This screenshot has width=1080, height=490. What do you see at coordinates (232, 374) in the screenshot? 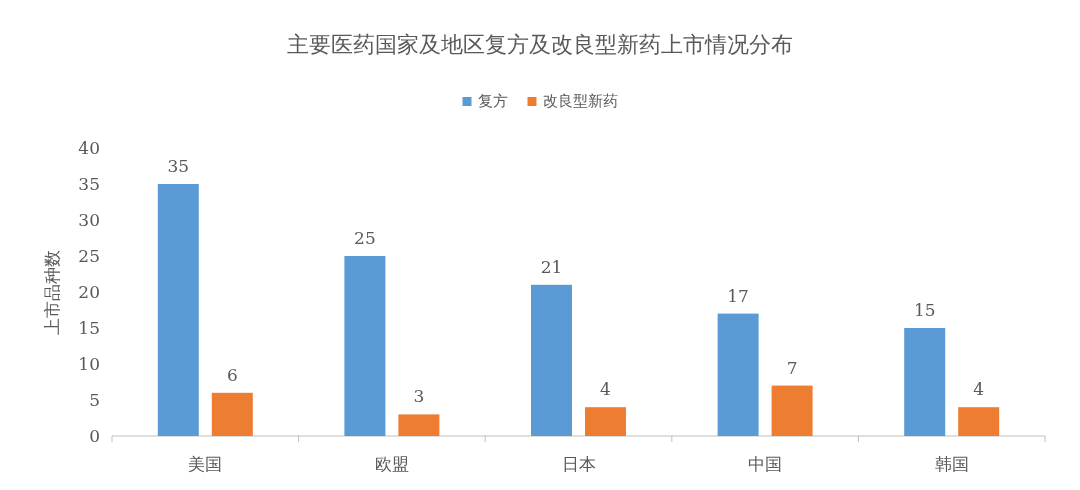
I see `data-label: 6` at bounding box center [232, 374].